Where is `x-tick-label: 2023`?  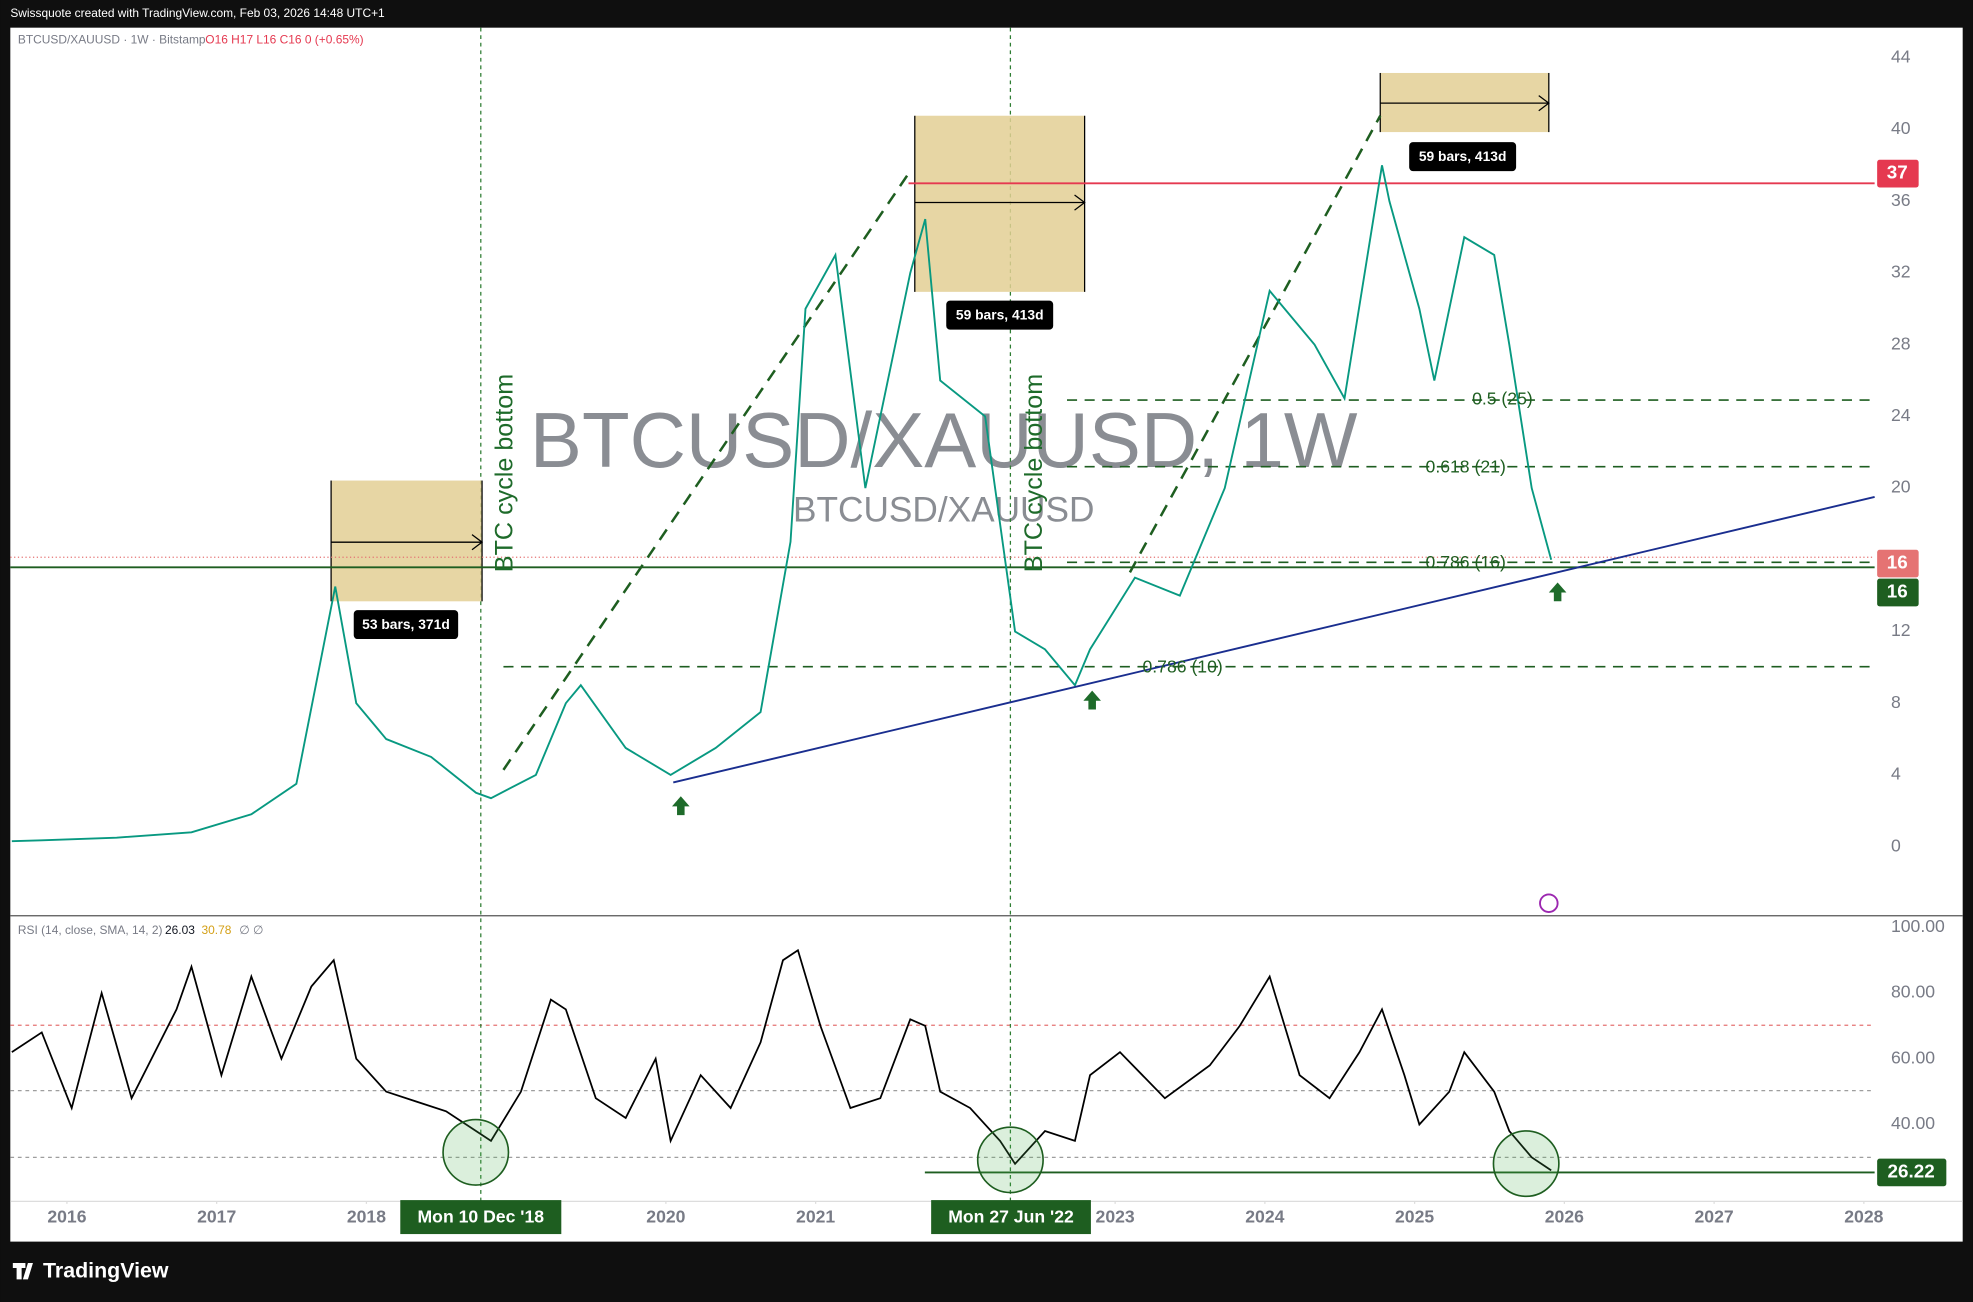 x-tick-label: 2023 is located at coordinates (1115, 1216).